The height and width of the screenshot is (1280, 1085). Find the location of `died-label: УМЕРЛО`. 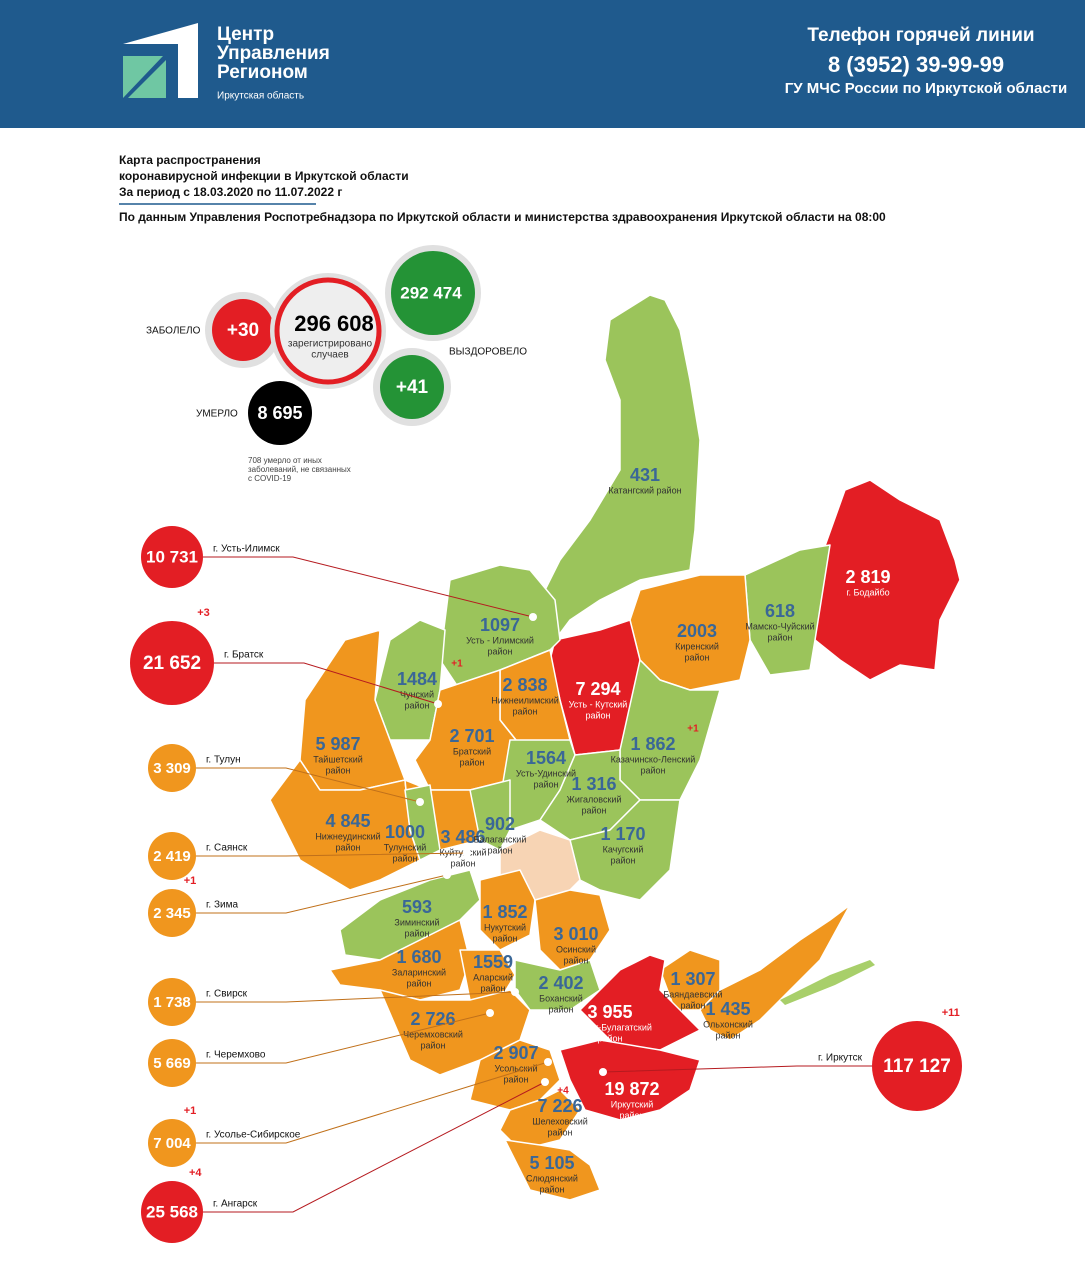

died-label: УМЕРЛО is located at coordinates (217, 414).